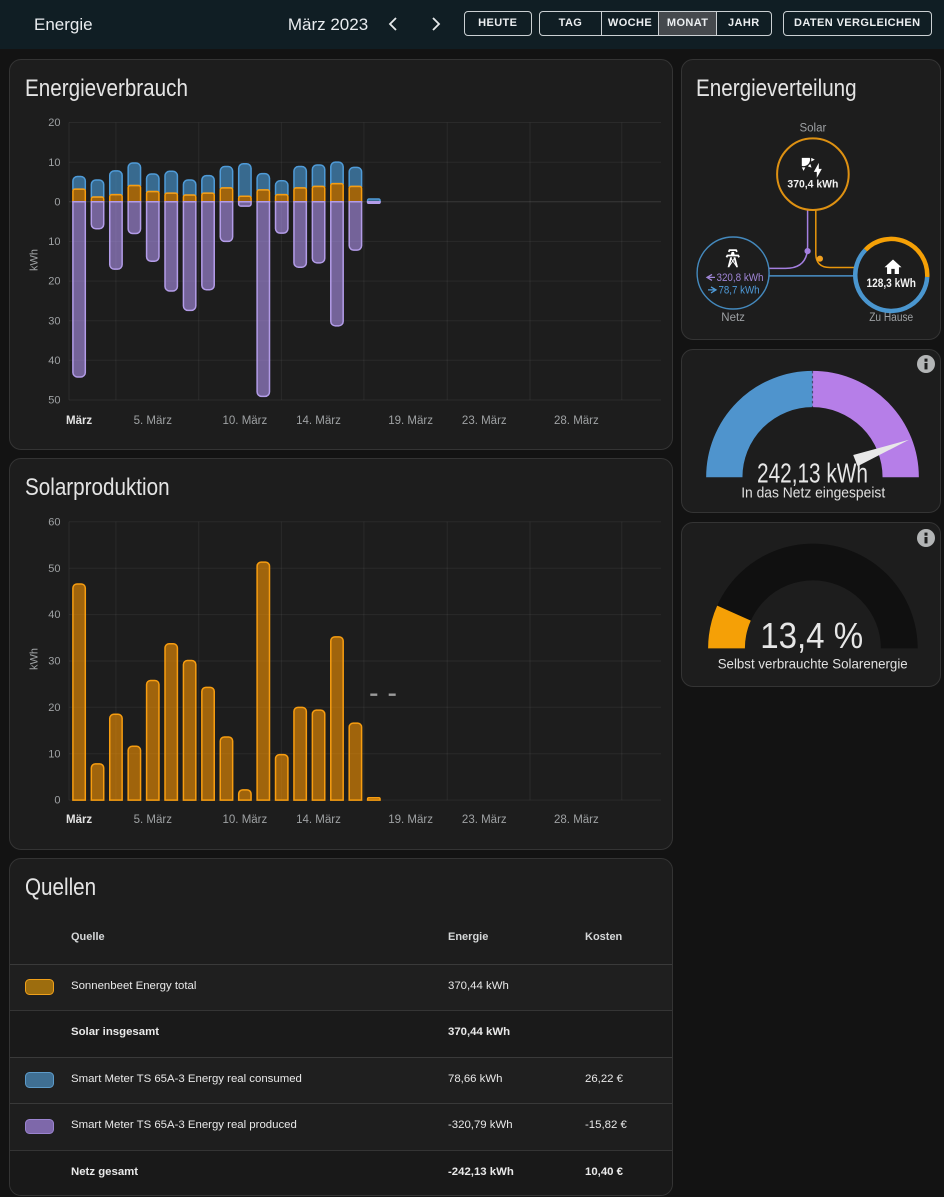  Describe the element at coordinates (811, 635) in the screenshot. I see `svg-text: 13,4 %` at that location.